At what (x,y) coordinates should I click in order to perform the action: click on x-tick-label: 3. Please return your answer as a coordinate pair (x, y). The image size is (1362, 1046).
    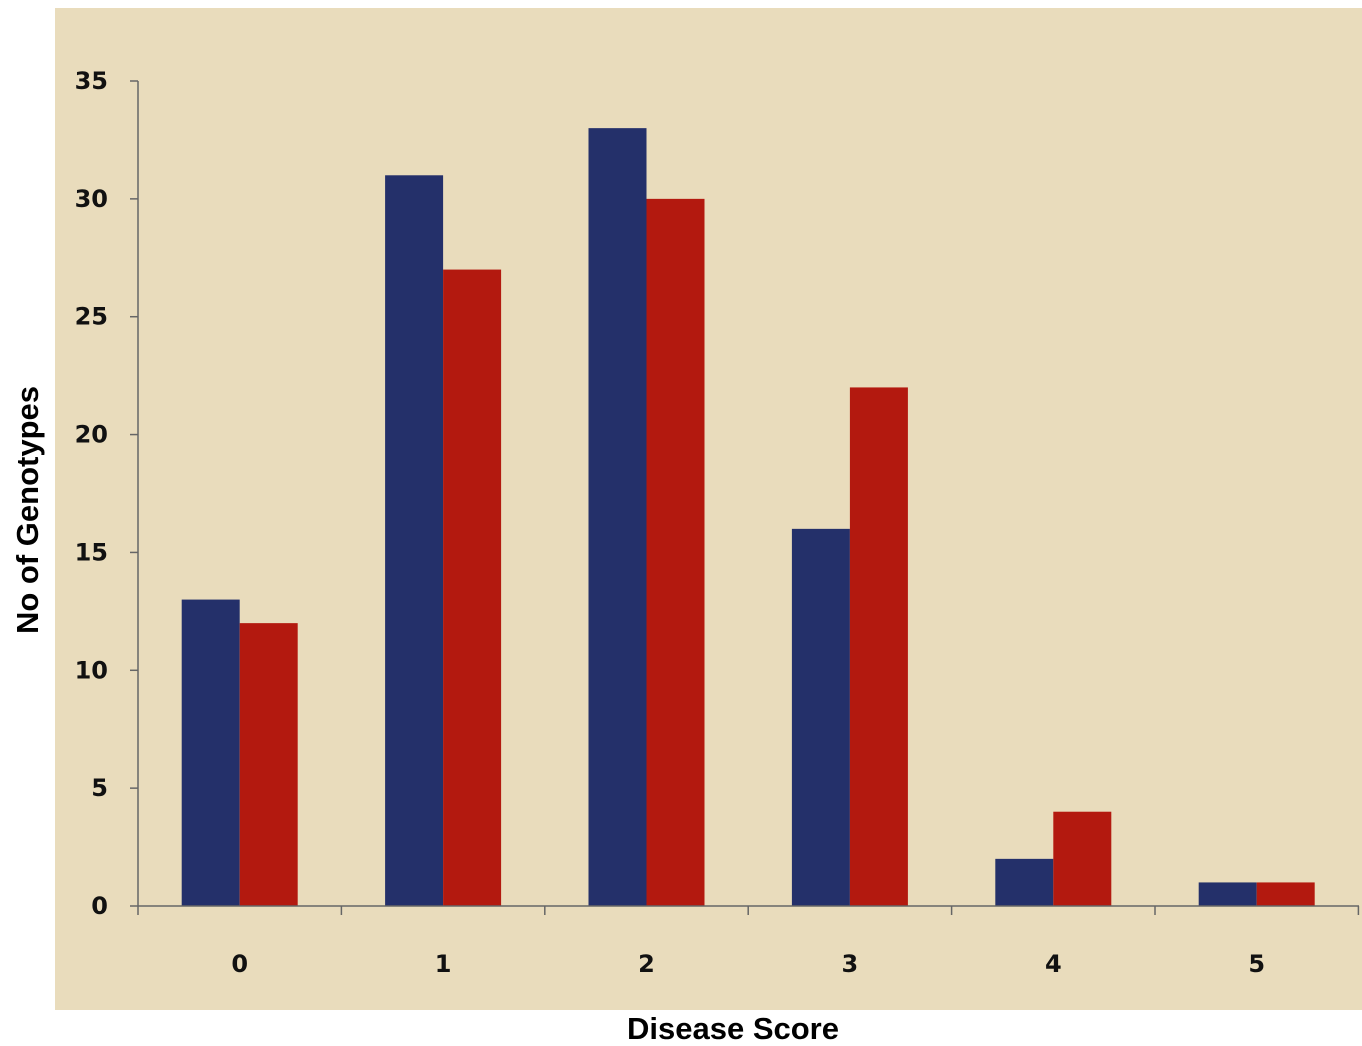
    Looking at the image, I should click on (850, 964).